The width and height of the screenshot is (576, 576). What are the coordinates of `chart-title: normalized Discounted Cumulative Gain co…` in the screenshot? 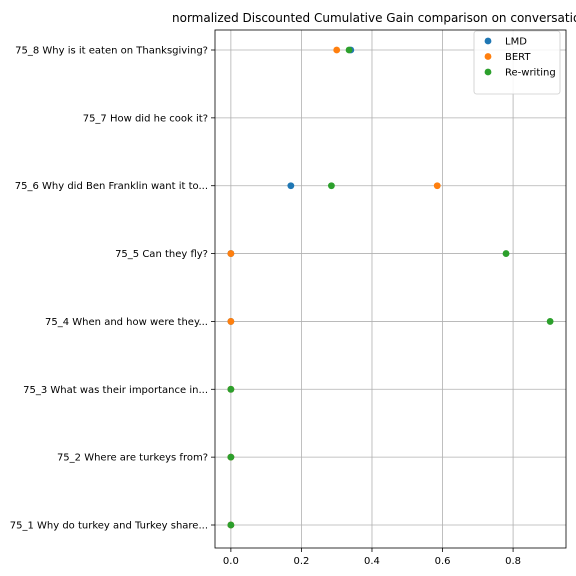 It's located at (374, 18).